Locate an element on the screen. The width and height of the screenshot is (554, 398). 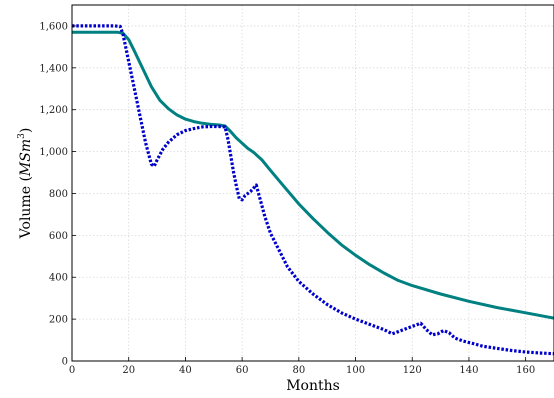
y-tick-label: 1,200 is located at coordinates (53, 110).